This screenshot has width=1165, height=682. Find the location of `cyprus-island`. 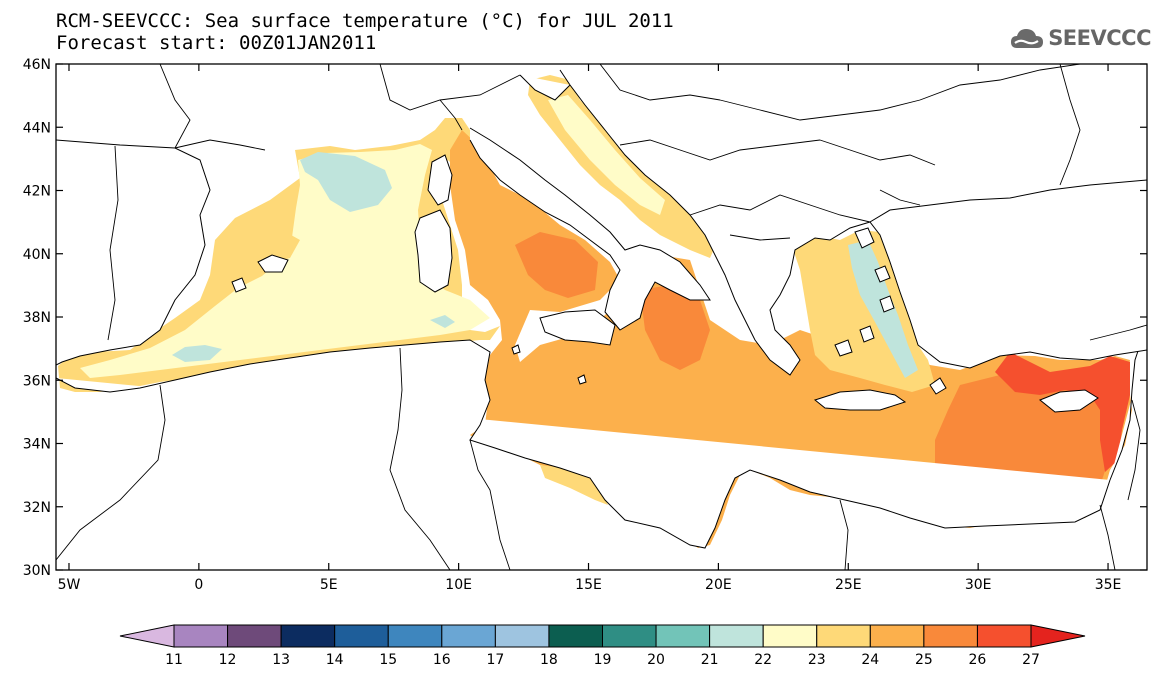

cyprus-island is located at coordinates (1069, 401).